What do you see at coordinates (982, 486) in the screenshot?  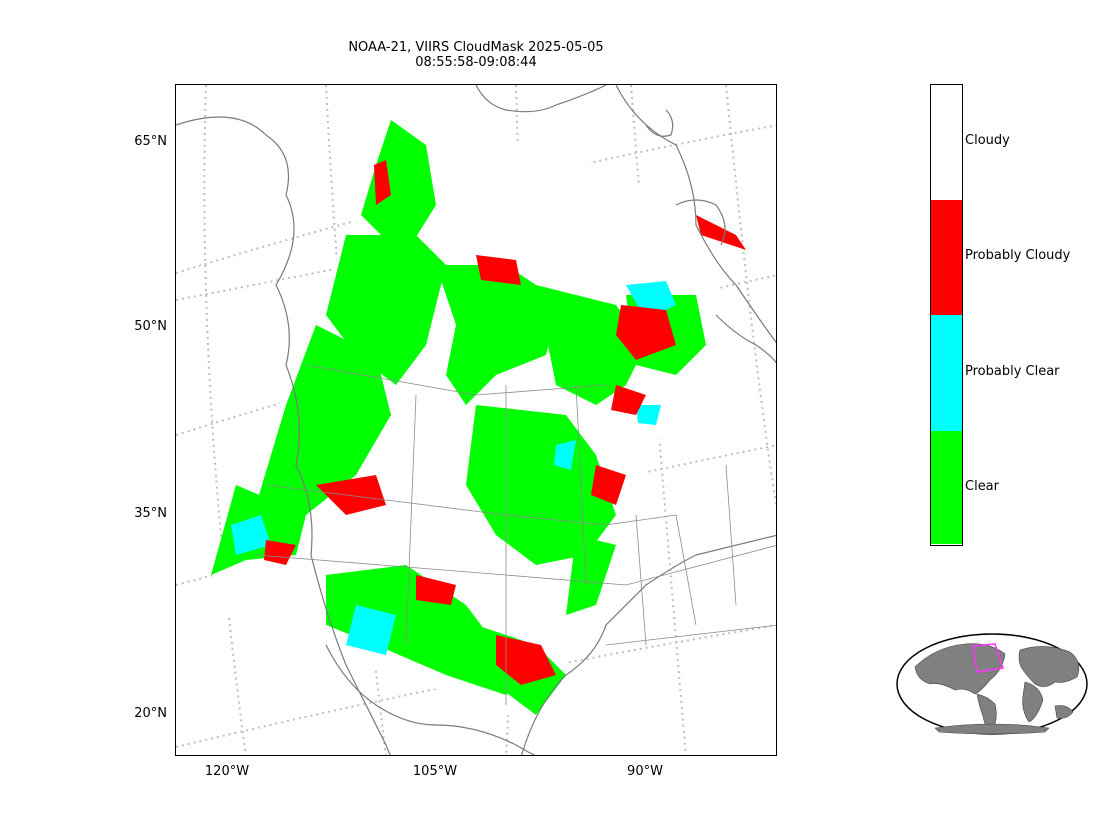 I see `legend-label-clear: Clear` at bounding box center [982, 486].